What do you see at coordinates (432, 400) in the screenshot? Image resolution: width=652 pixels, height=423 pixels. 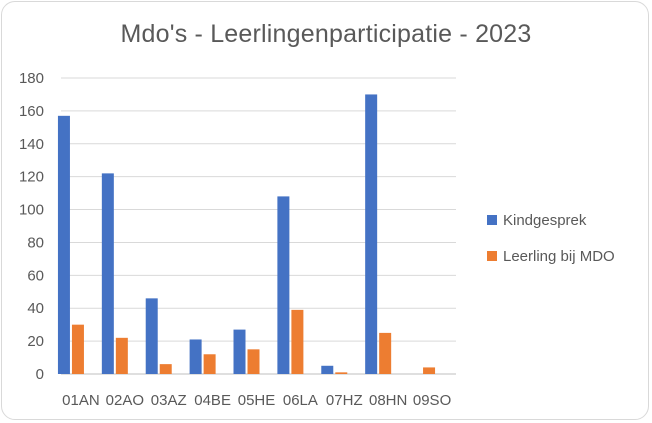 I see `x-tick-label: 09SO` at bounding box center [432, 400].